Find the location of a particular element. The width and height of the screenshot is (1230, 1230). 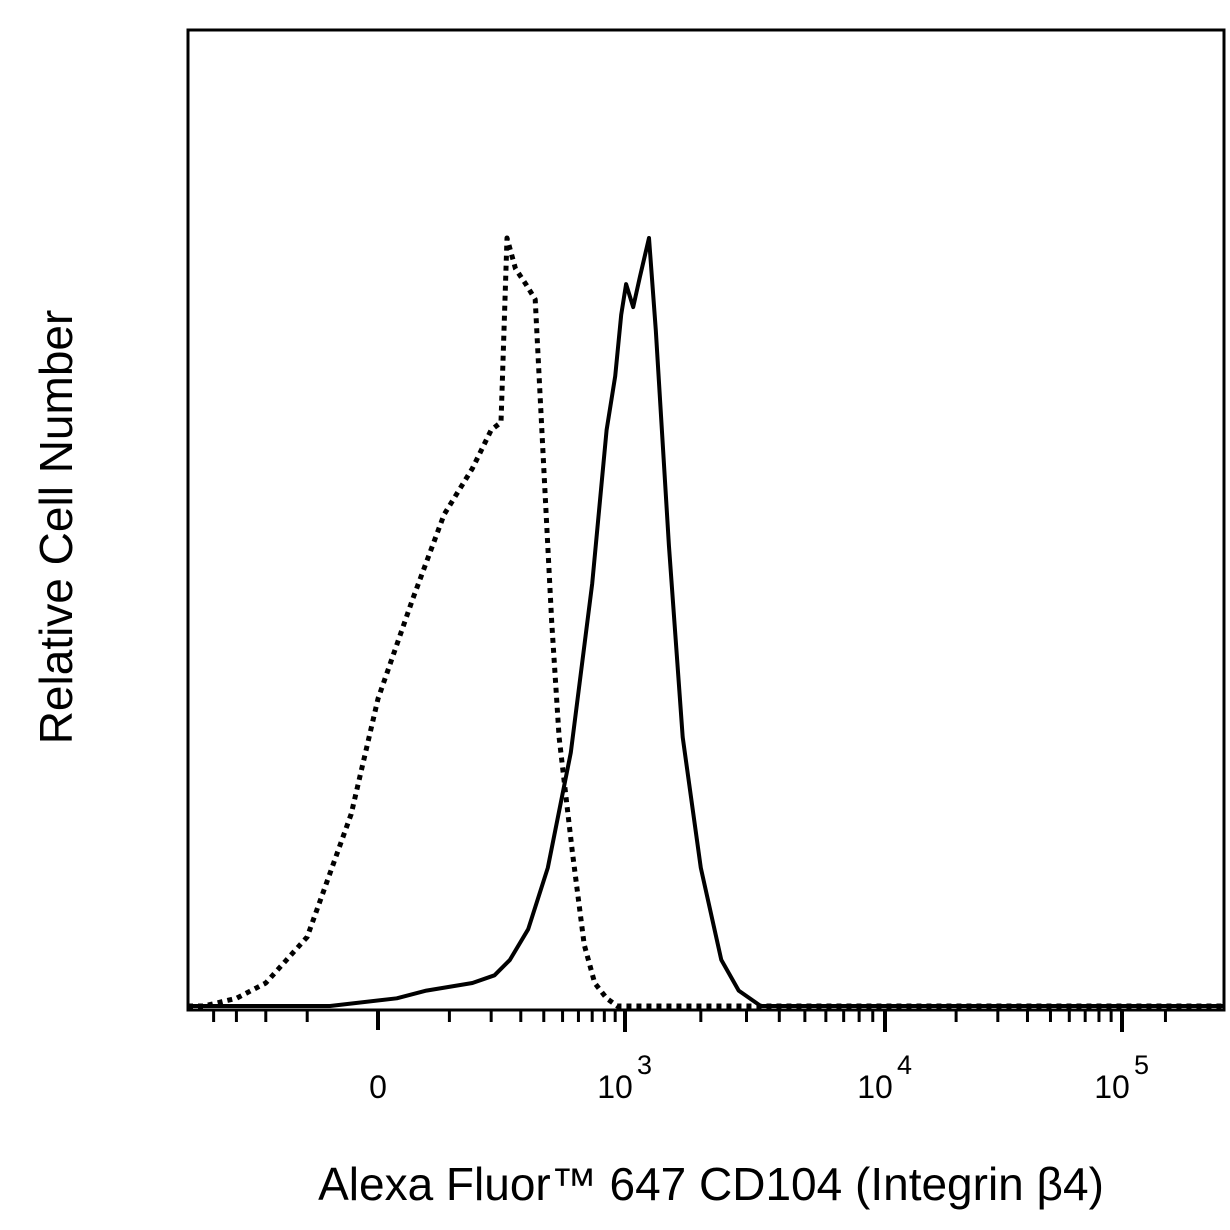

x-tick-label: 0 is located at coordinates (378, 1087).